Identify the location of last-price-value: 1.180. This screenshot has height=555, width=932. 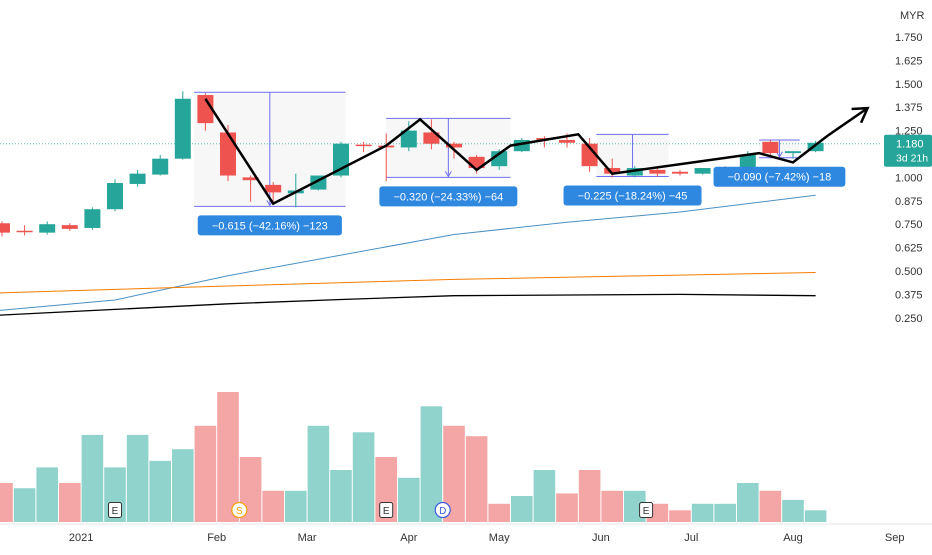
(910, 145).